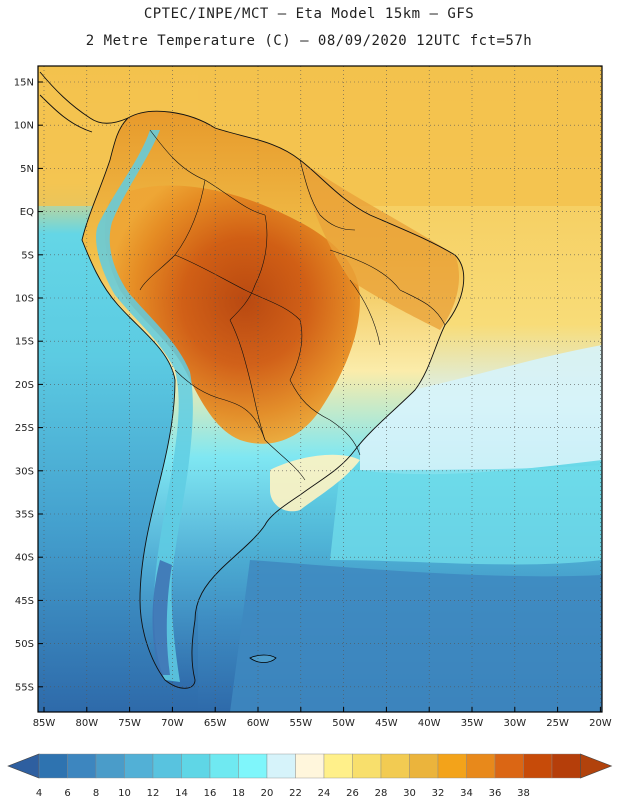 The height and width of the screenshot is (800, 618). What do you see at coordinates (315, 483) in the screenshot?
I see `south-brazil-mild` at bounding box center [315, 483].